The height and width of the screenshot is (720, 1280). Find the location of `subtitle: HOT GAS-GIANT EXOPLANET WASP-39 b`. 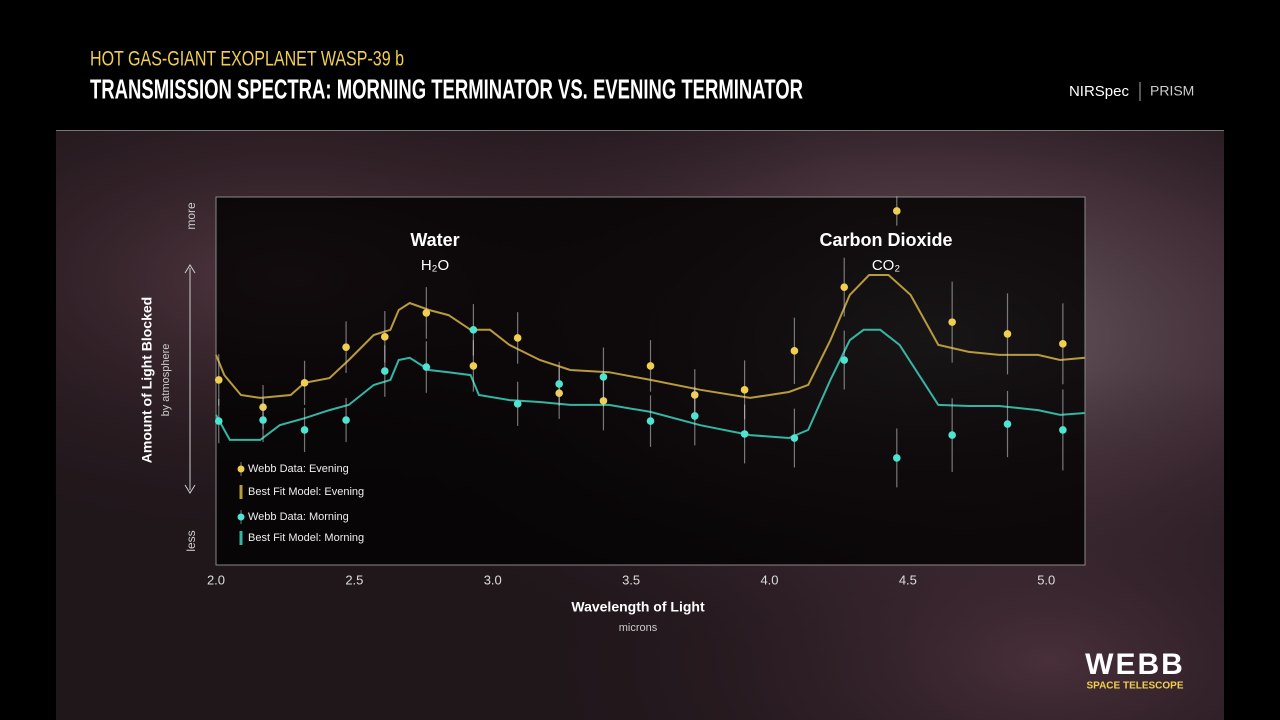

subtitle: HOT GAS-GIANT EXOPLANET WASP-39 b is located at coordinates (247, 59).